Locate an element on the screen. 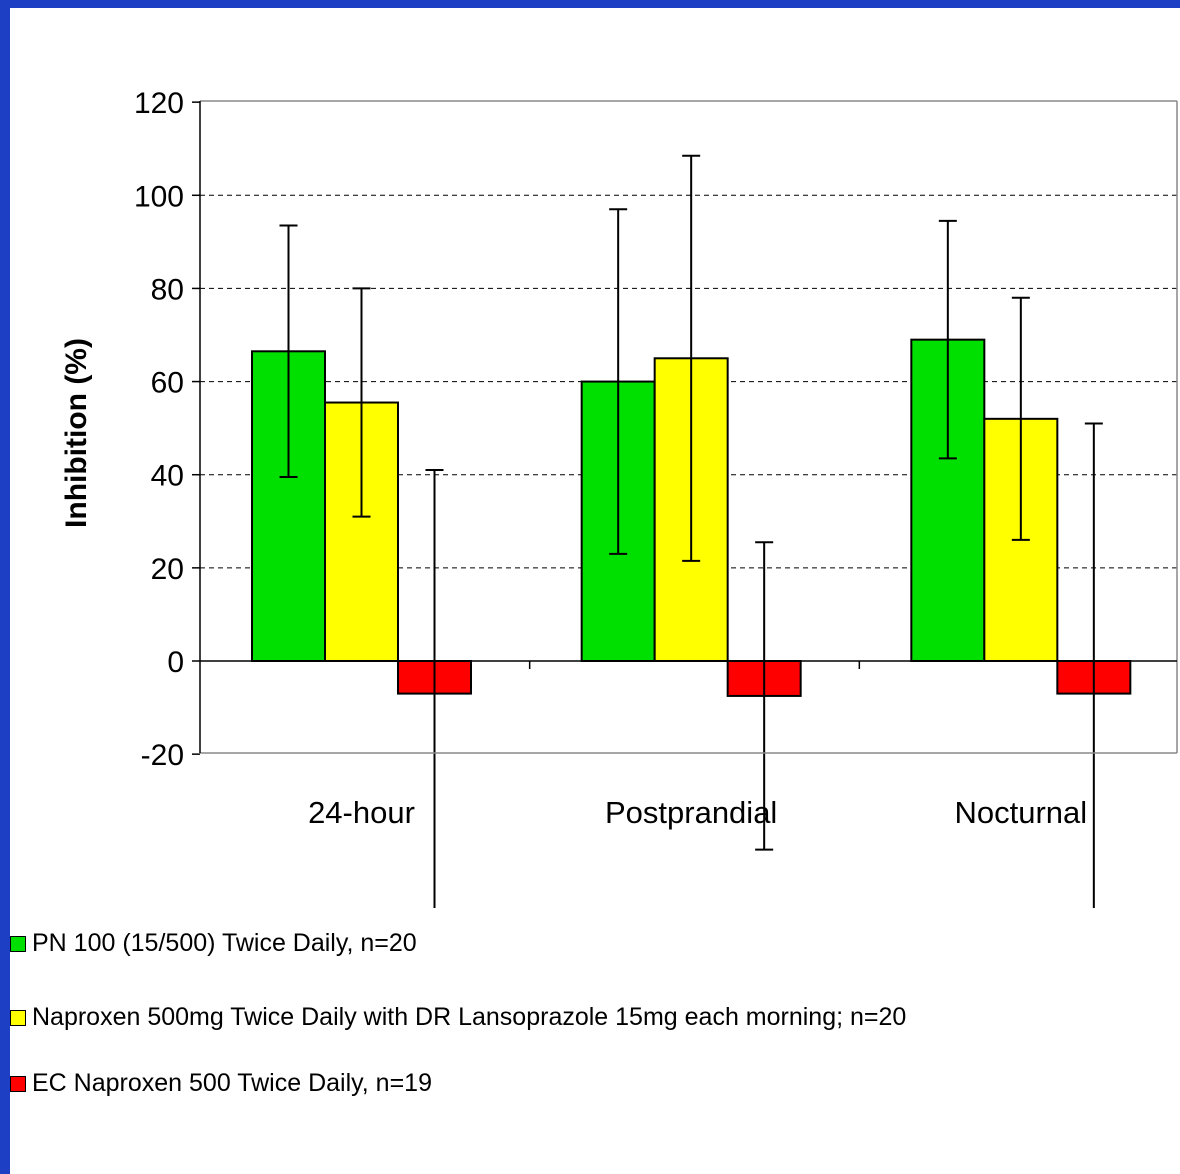 The height and width of the screenshot is (1174, 1180). y-tick-label: 0 is located at coordinates (175, 662).